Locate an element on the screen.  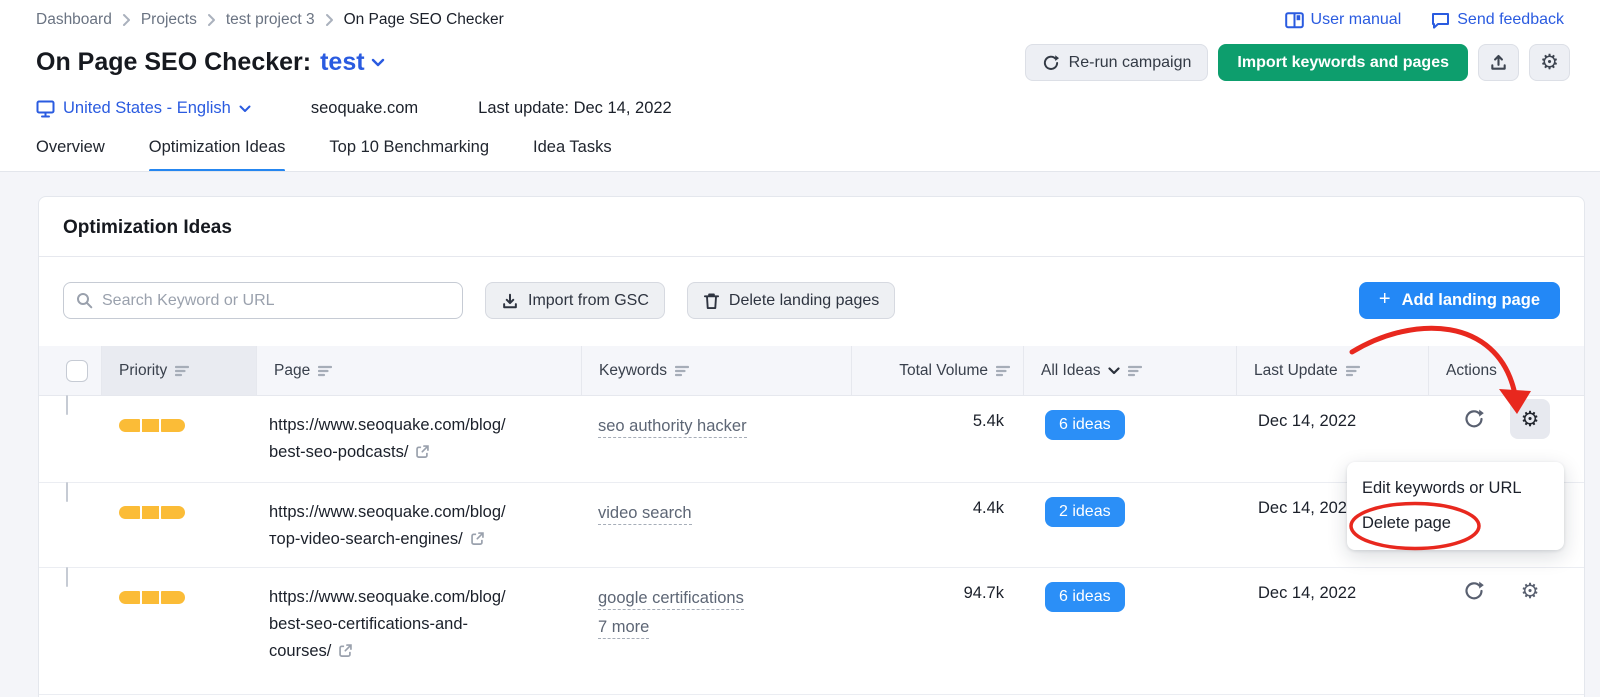
column-header-all-ideas: All Ideas is located at coordinates (1129, 370).